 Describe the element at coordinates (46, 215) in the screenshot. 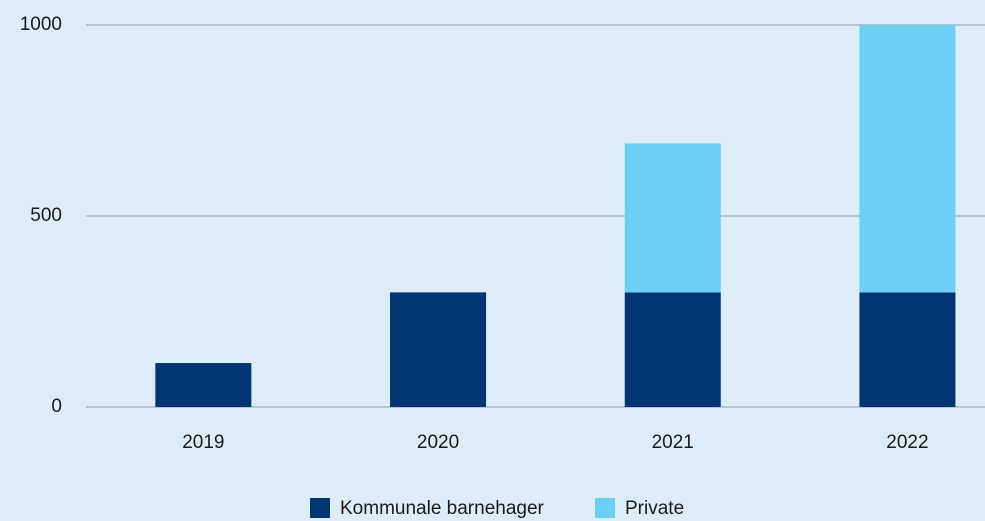

I see `y-tick-label: 500` at that location.